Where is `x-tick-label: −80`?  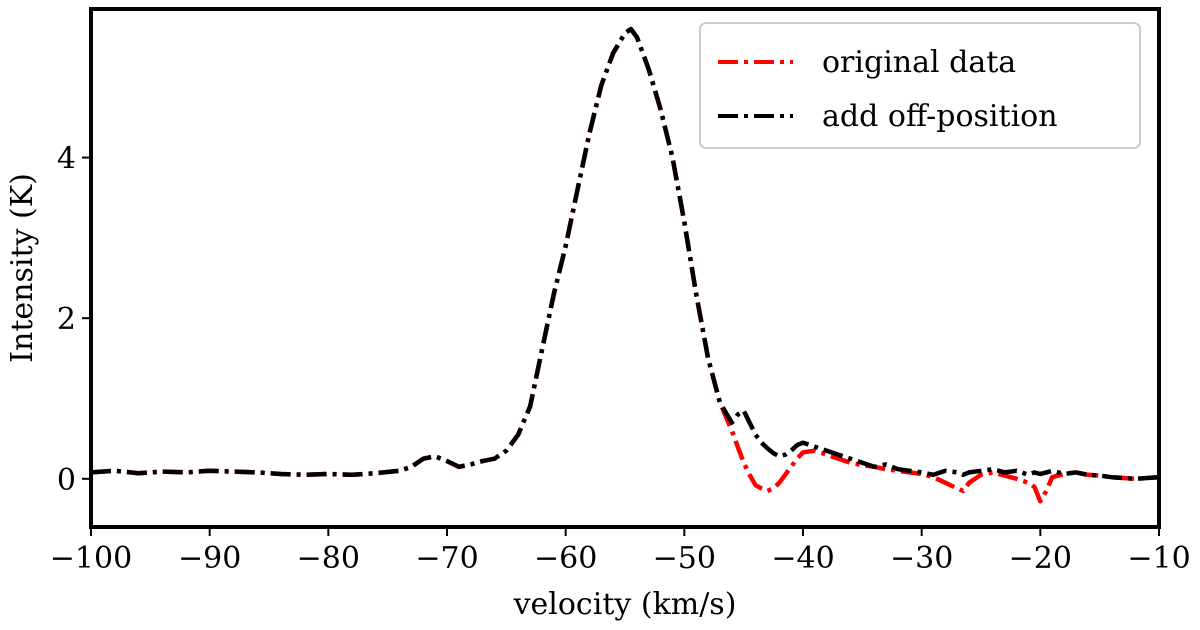
x-tick-label: −80 is located at coordinates (328, 558).